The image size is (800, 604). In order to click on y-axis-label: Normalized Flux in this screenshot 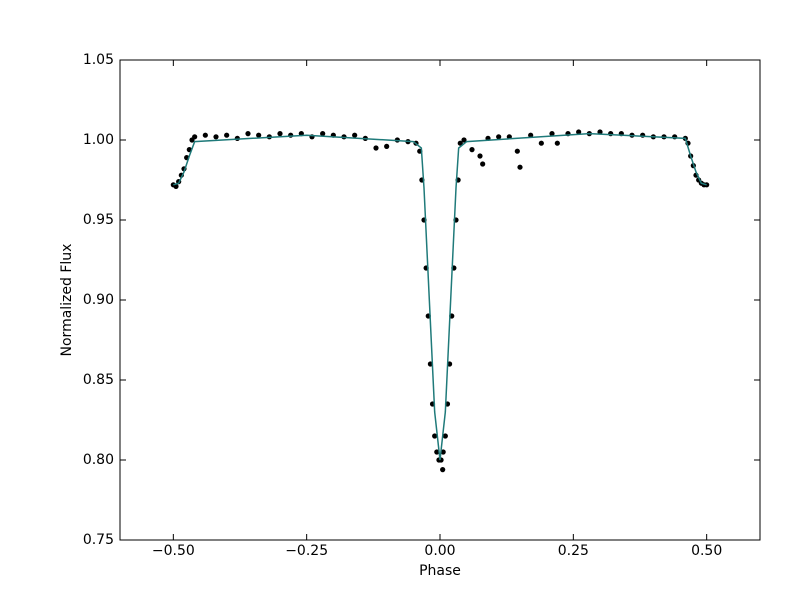, I will do `click(67, 300)`.